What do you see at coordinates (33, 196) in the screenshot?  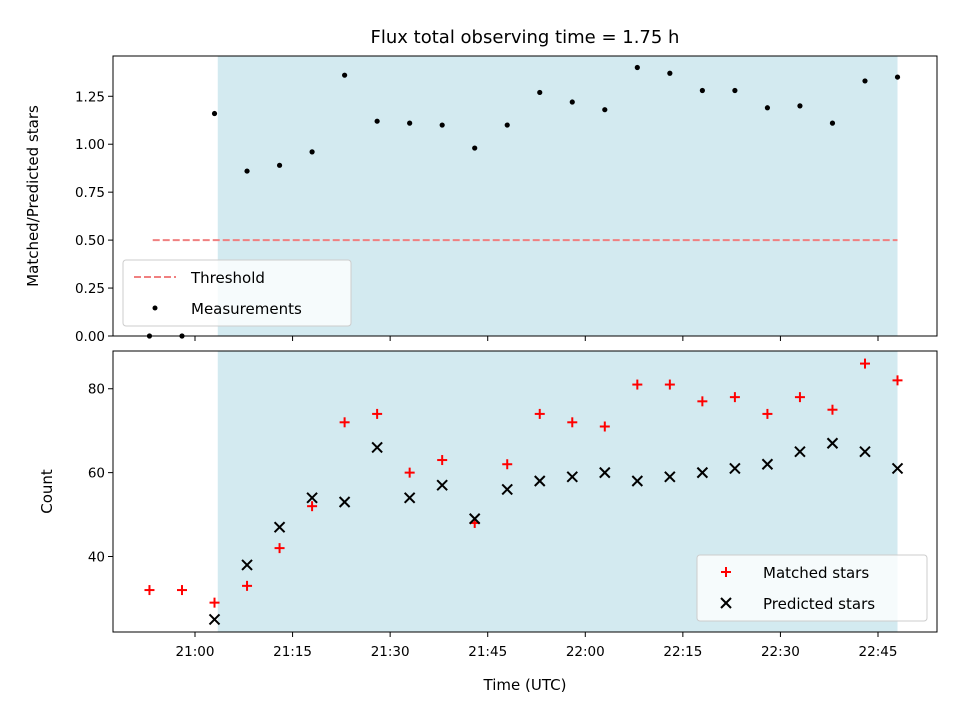 I see `top-y-axis-label: Matched/Predicted stars` at bounding box center [33, 196].